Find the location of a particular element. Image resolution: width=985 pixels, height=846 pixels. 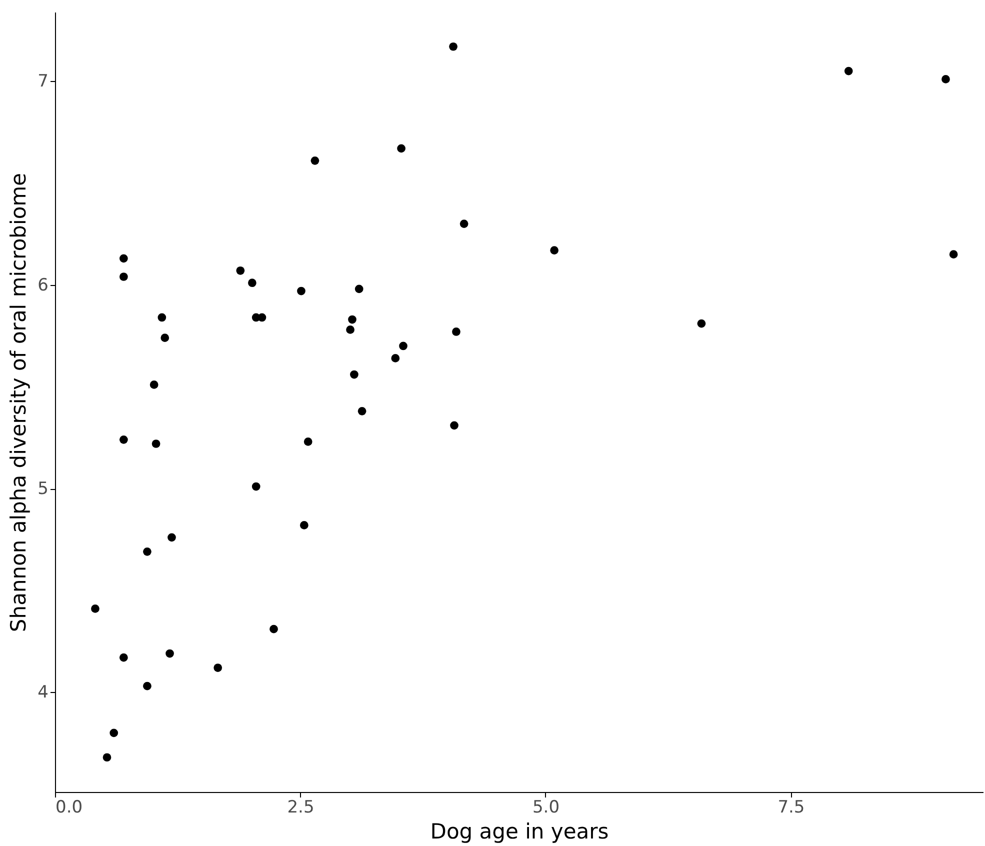

x-tick-label: 7.5 is located at coordinates (791, 808).